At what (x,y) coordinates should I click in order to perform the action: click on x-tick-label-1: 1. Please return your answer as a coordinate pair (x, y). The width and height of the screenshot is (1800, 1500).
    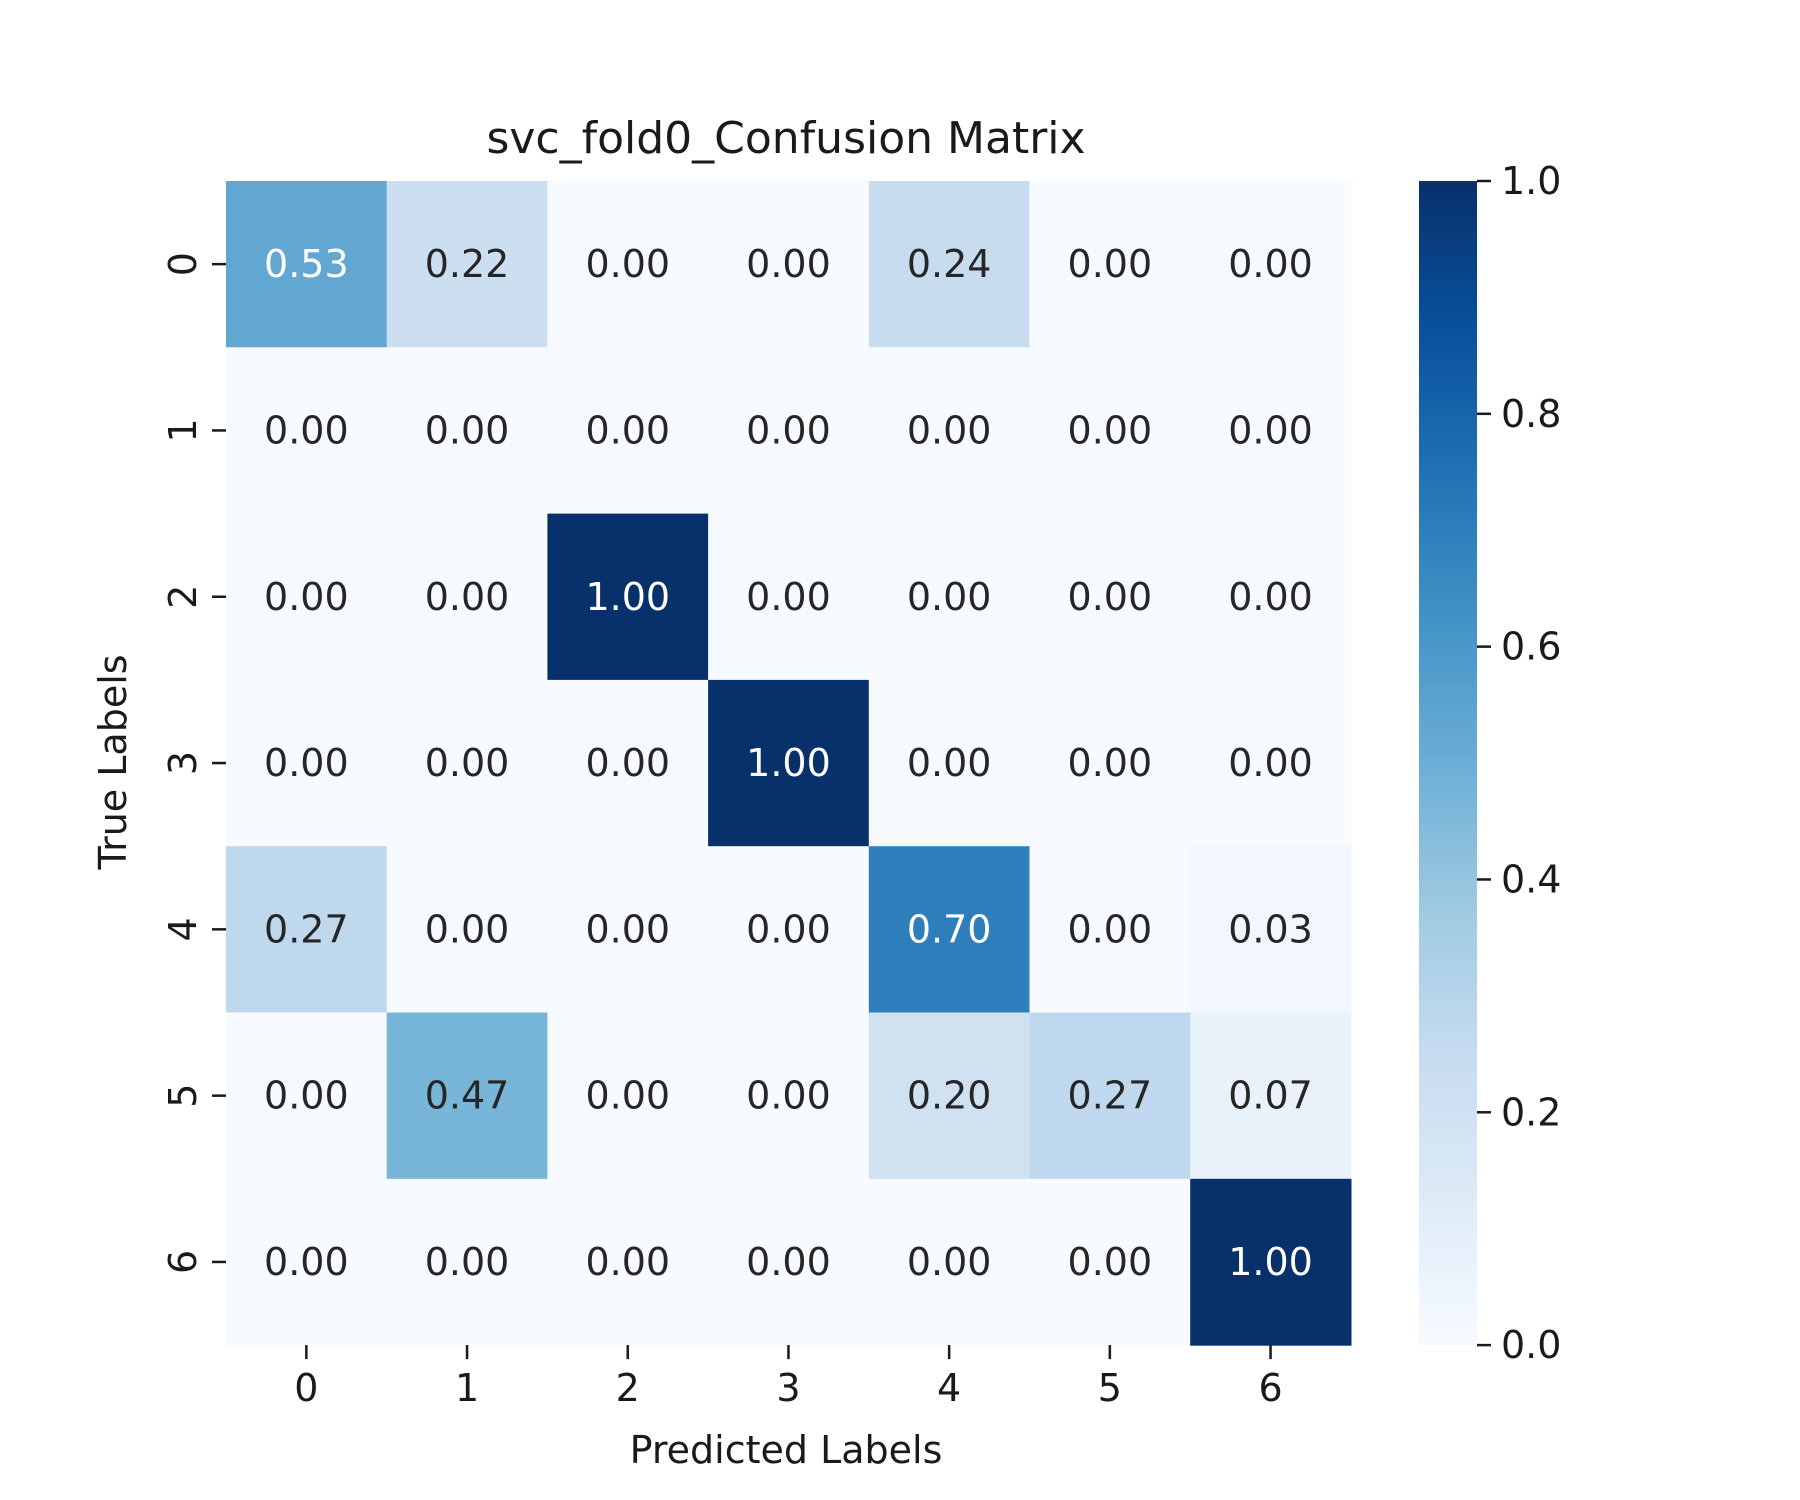
    Looking at the image, I should click on (467, 1388).